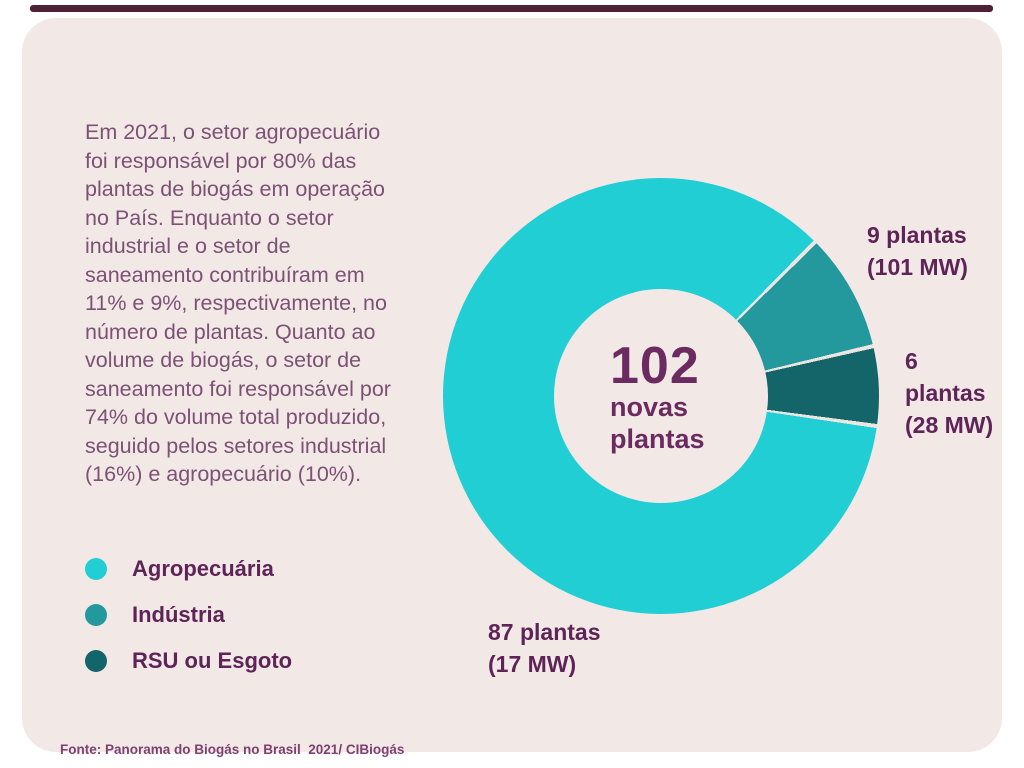 The height and width of the screenshot is (768, 1024). Describe the element at coordinates (657, 438) in the screenshot. I see `total-plants-caption-line2: plantas` at that location.